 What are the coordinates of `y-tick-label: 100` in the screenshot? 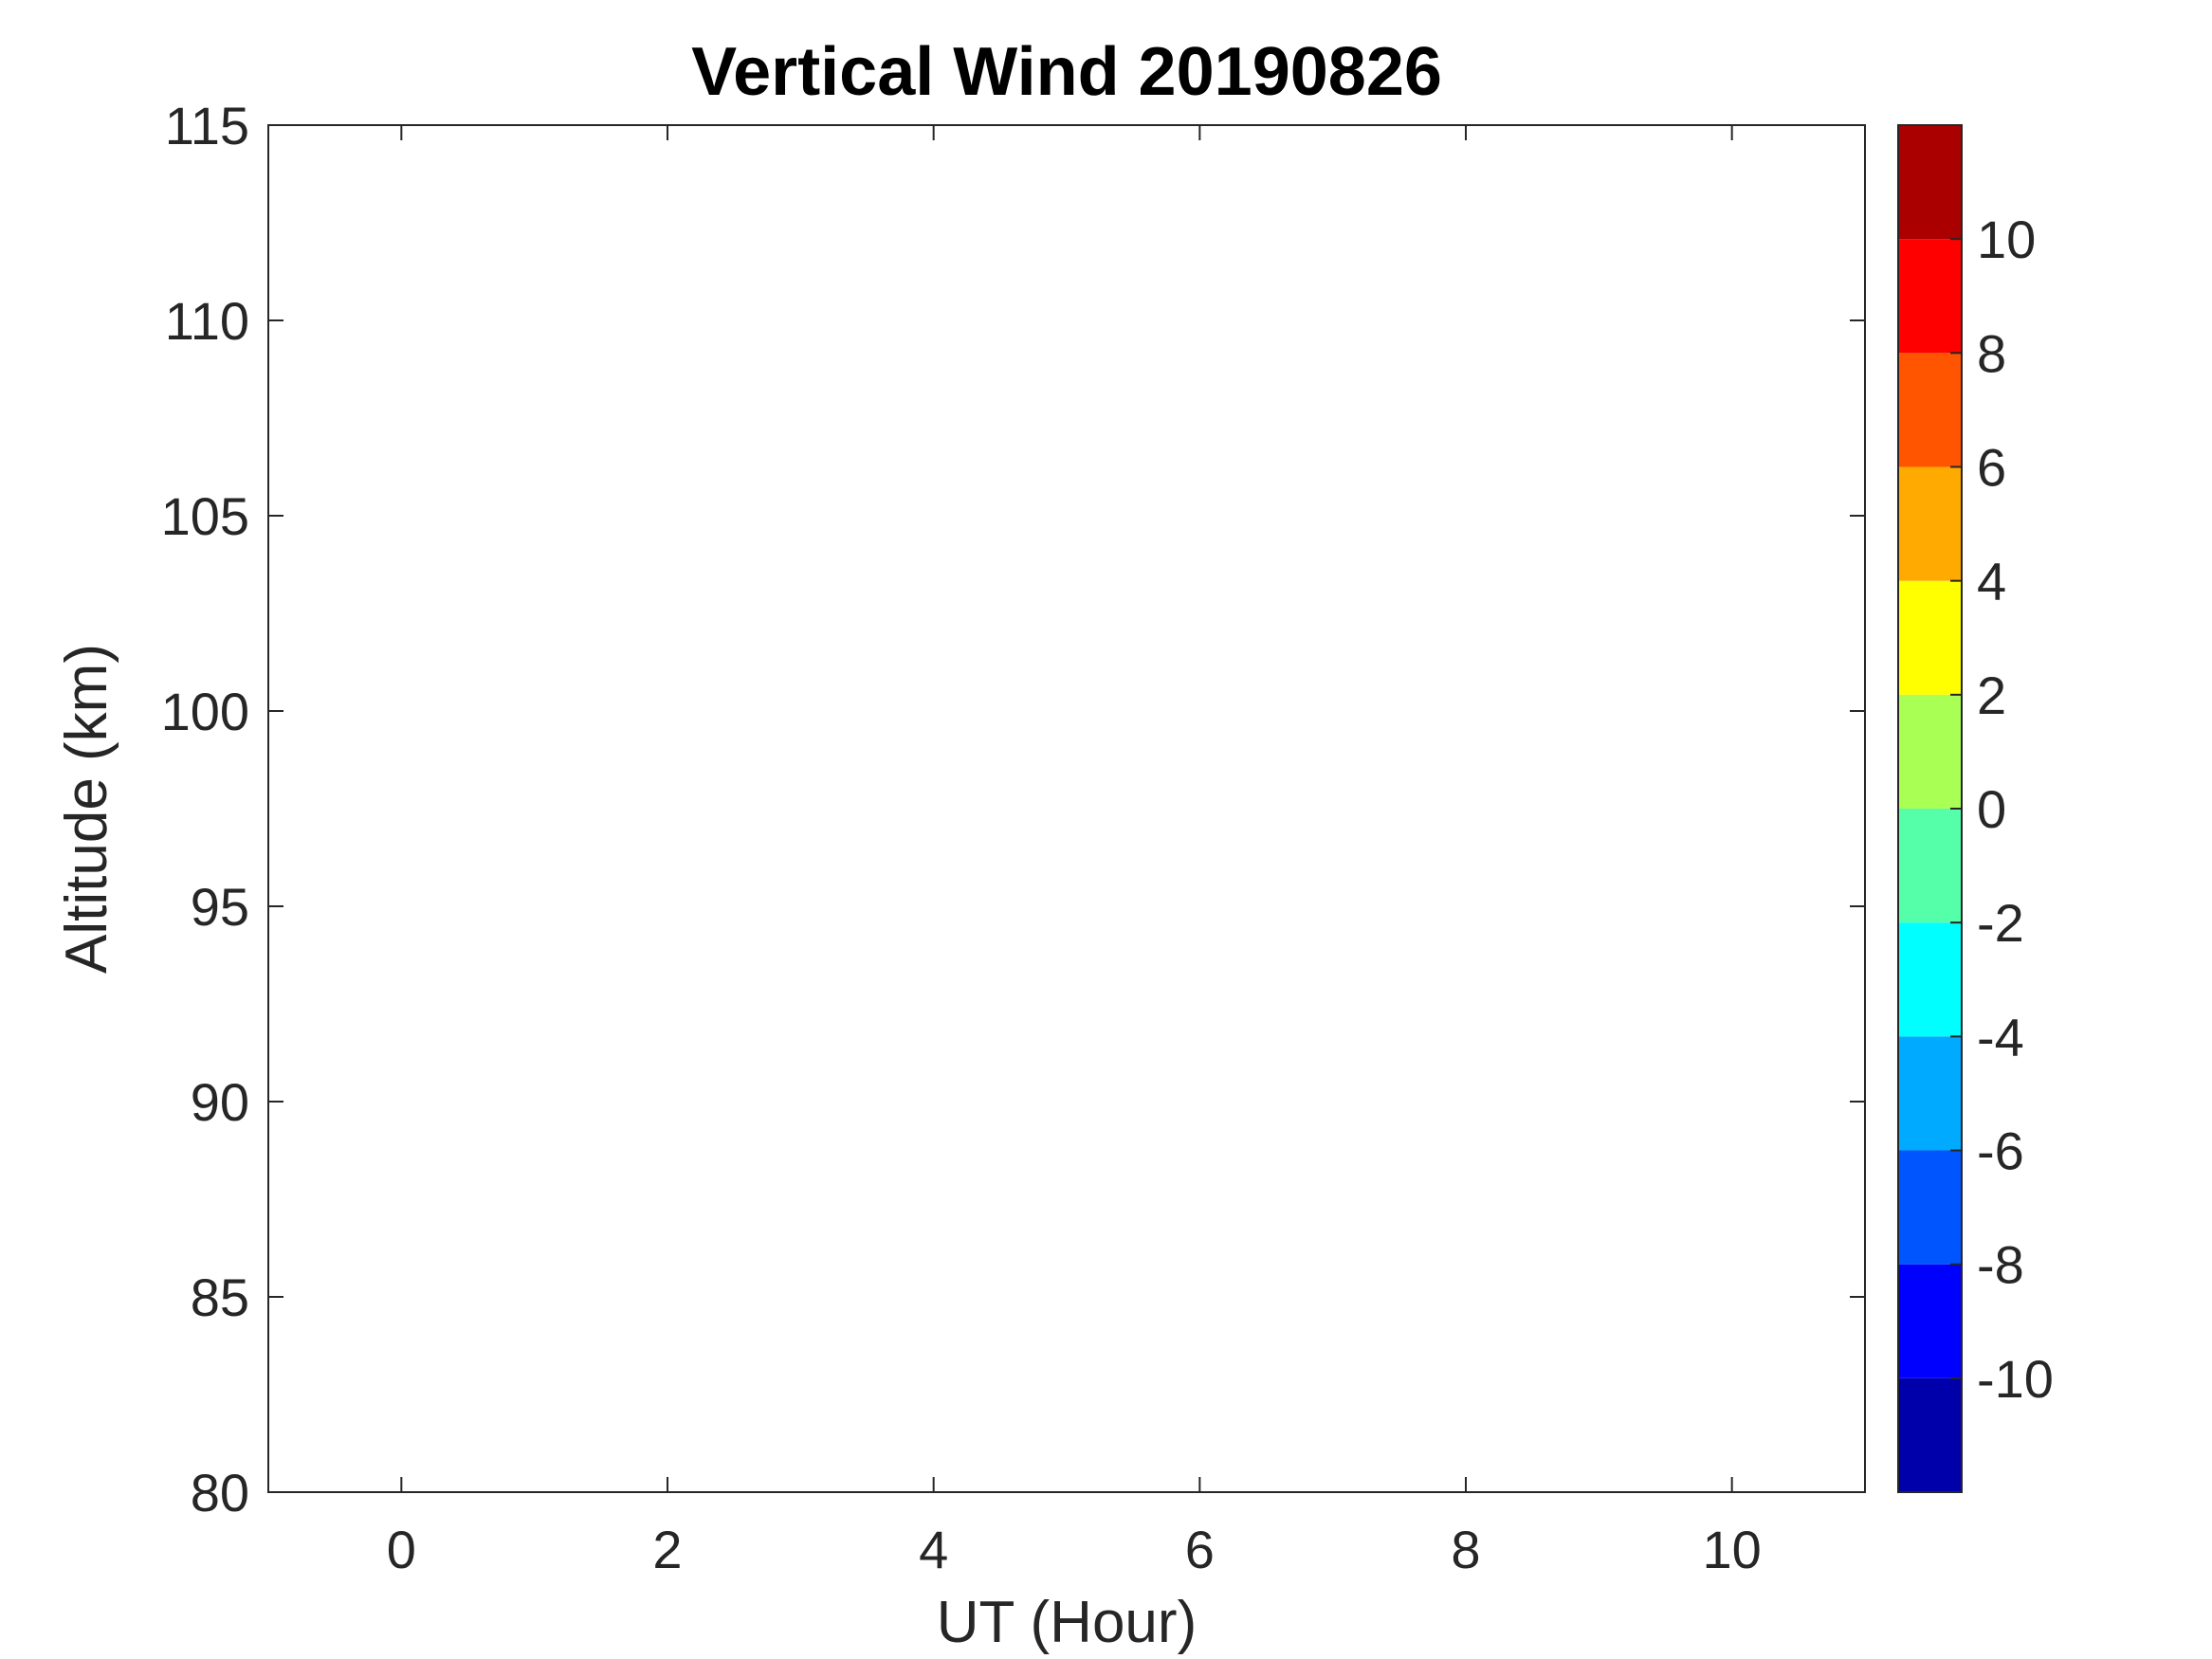 It's located at (205, 711).